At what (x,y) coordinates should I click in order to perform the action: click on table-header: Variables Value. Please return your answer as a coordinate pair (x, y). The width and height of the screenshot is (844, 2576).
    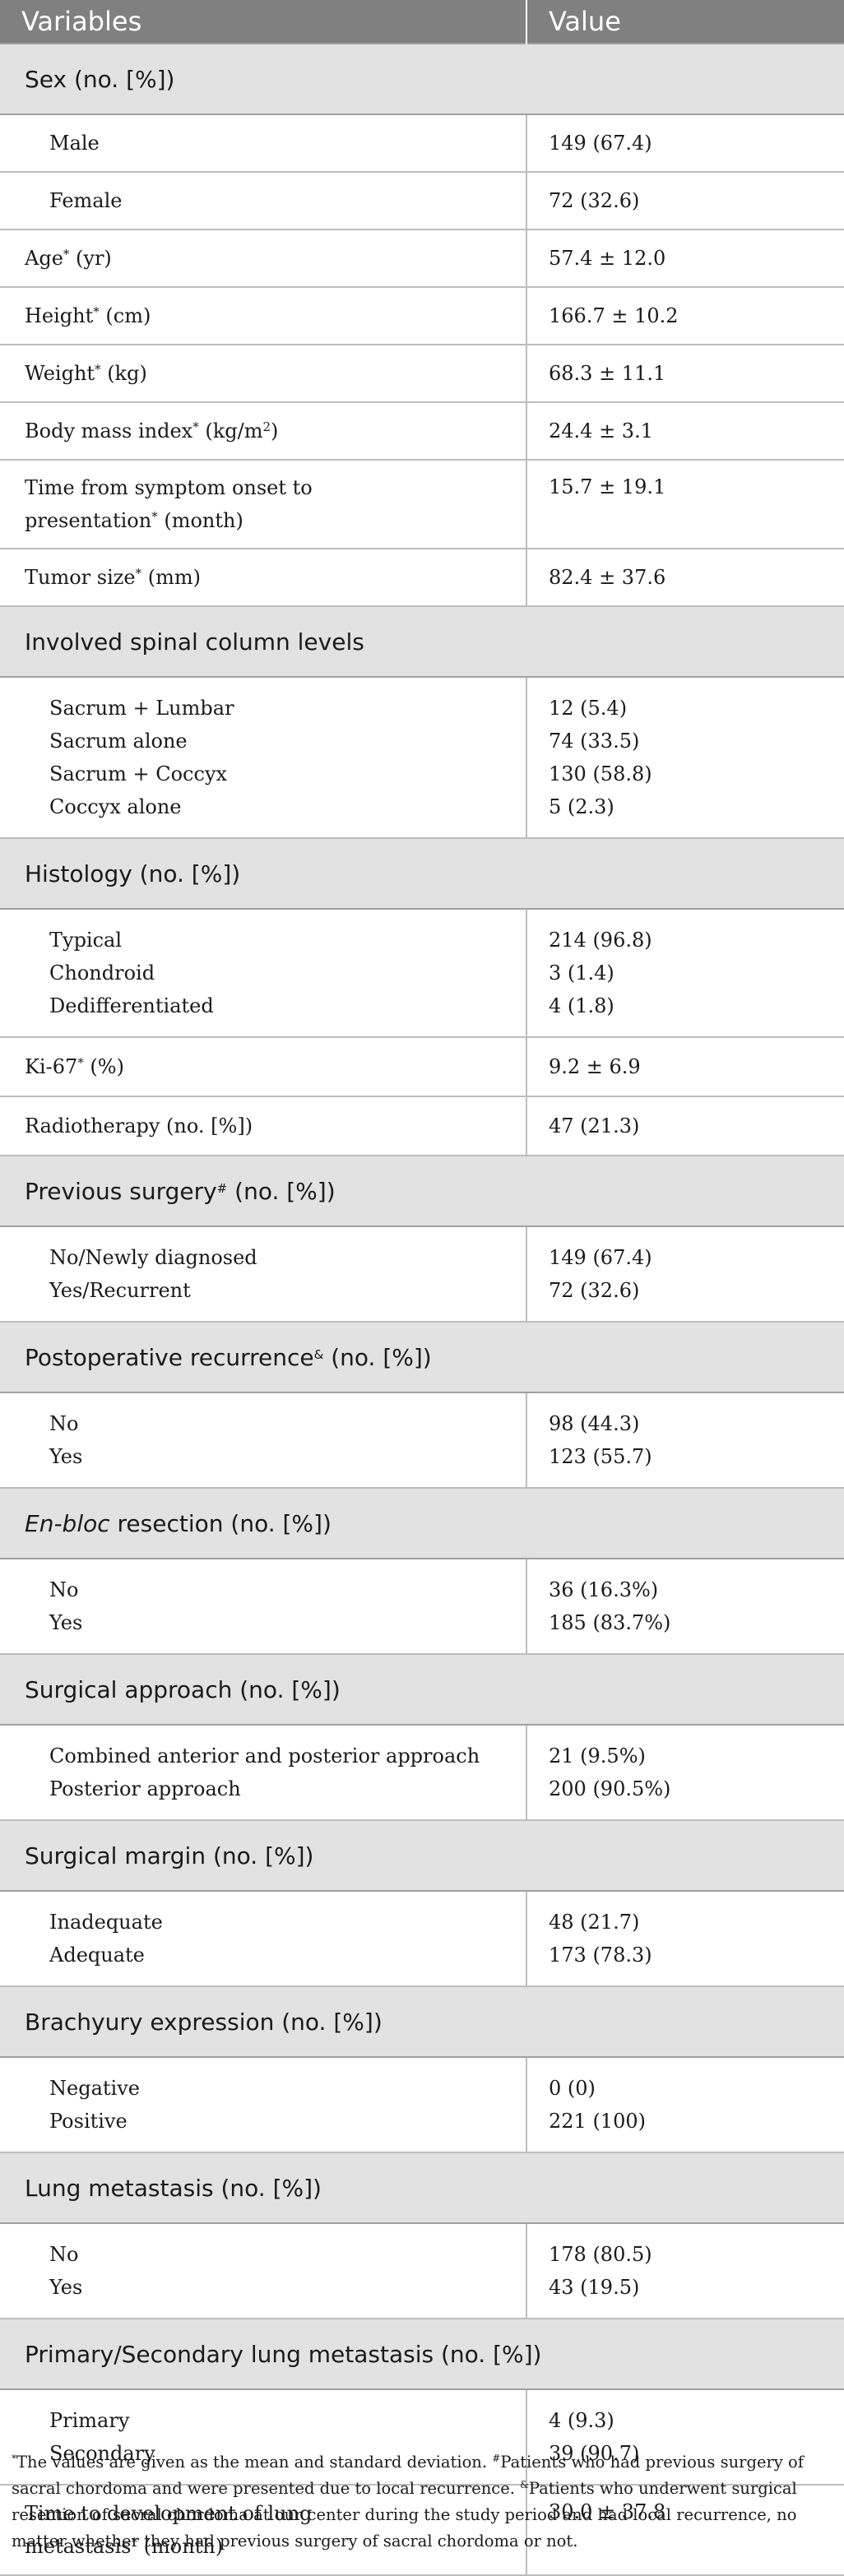
    Looking at the image, I should click on (422, 22).